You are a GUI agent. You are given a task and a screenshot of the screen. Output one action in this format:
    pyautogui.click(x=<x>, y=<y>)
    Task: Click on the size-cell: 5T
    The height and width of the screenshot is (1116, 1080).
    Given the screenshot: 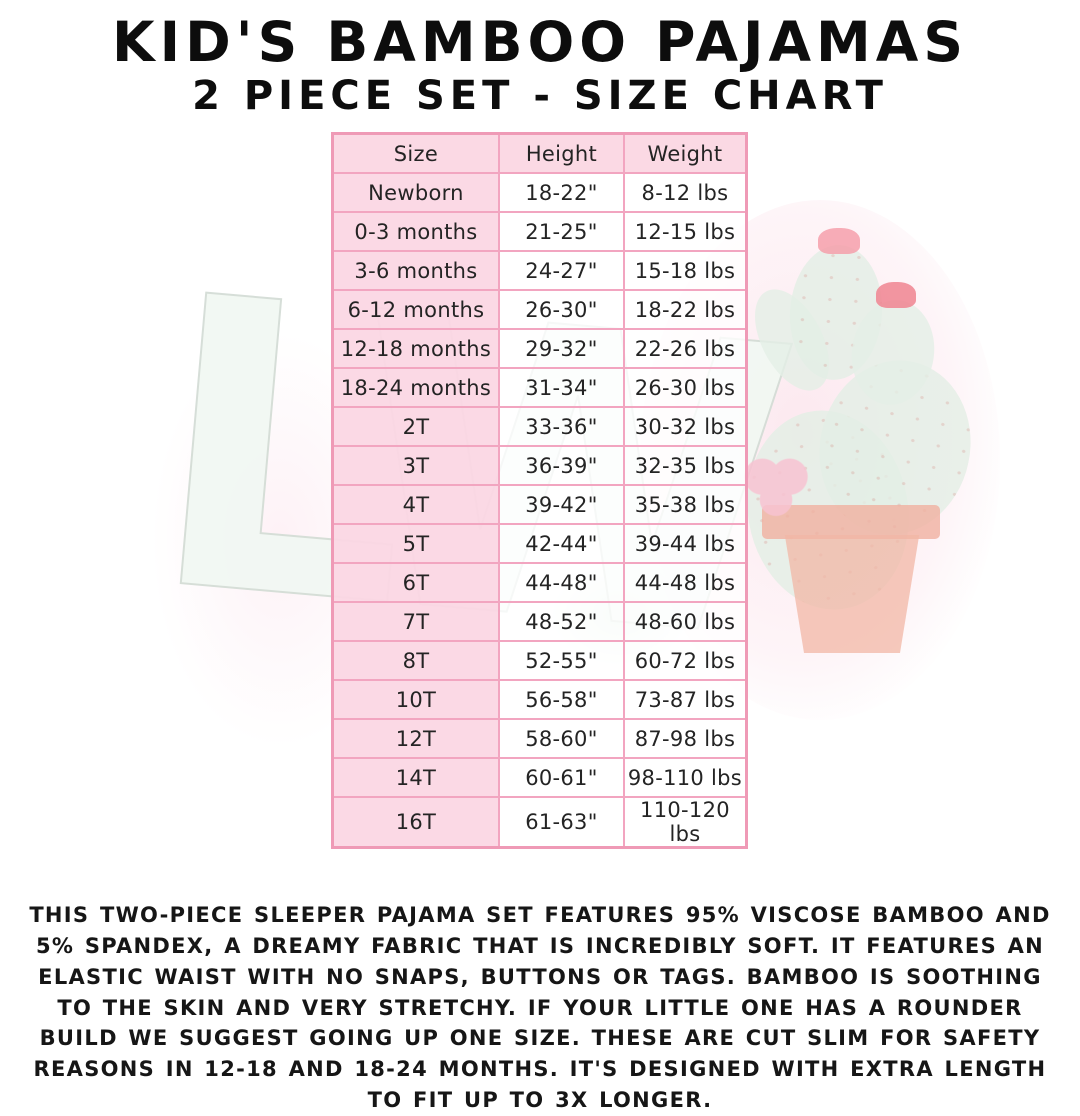 What is the action you would take?
    pyautogui.click(x=415, y=543)
    